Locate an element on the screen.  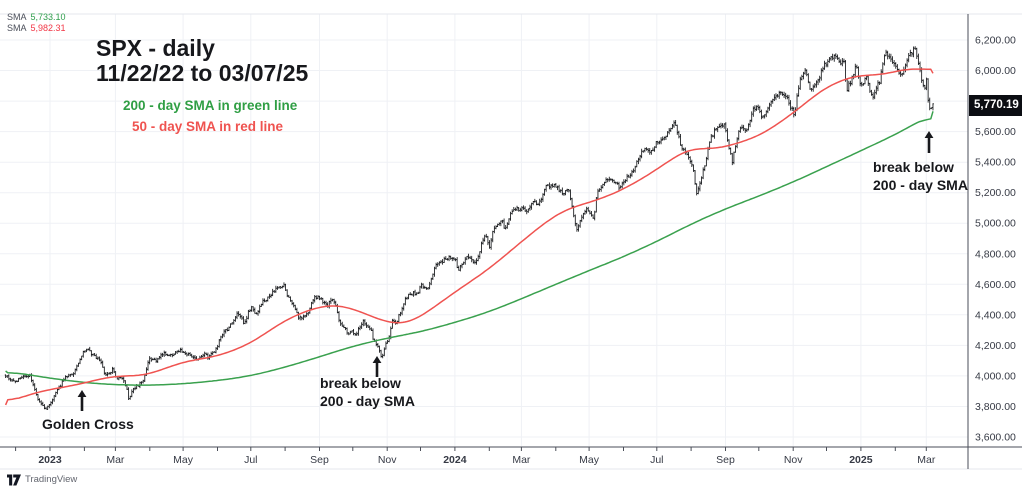
y-axis-label: 6,200.00 is located at coordinates (995, 41).